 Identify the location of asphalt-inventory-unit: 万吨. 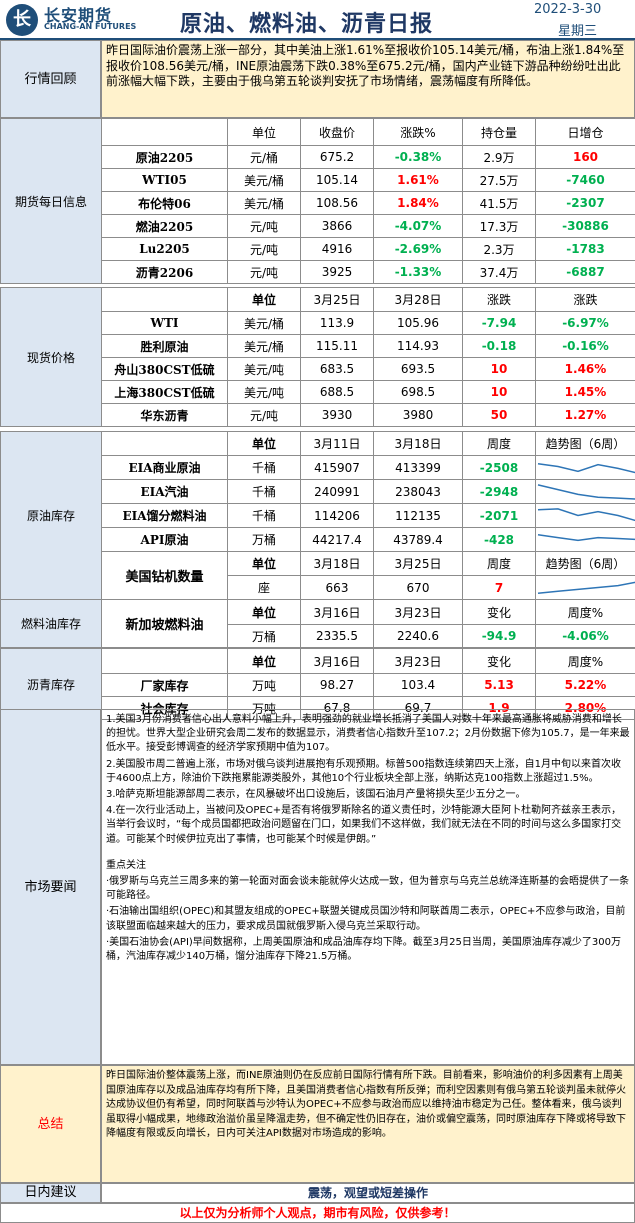
(264, 685).